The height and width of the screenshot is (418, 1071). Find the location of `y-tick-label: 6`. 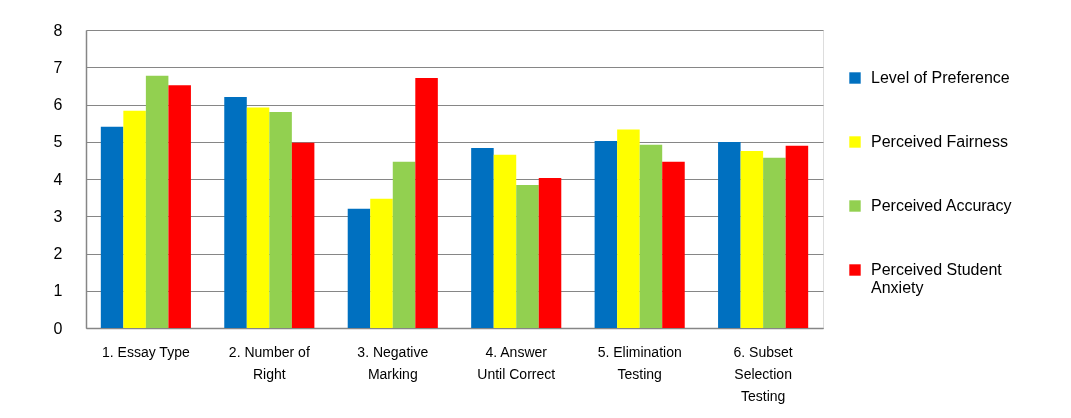

y-tick-label: 6 is located at coordinates (58, 104).